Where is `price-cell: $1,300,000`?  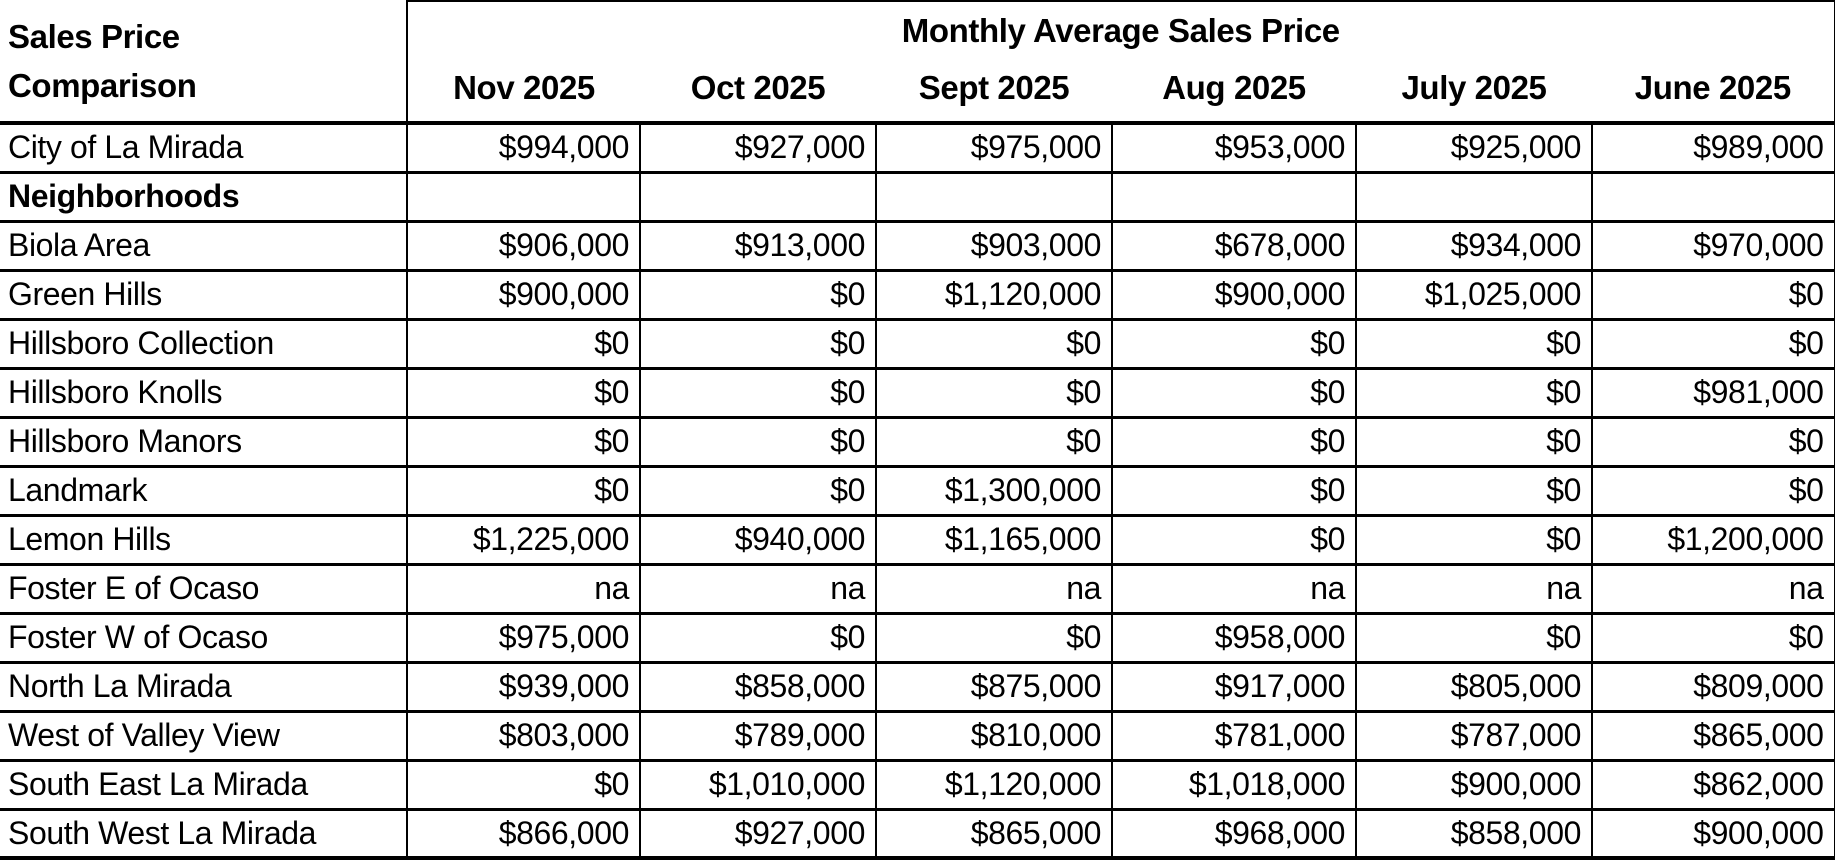 price-cell: $1,300,000 is located at coordinates (994, 490).